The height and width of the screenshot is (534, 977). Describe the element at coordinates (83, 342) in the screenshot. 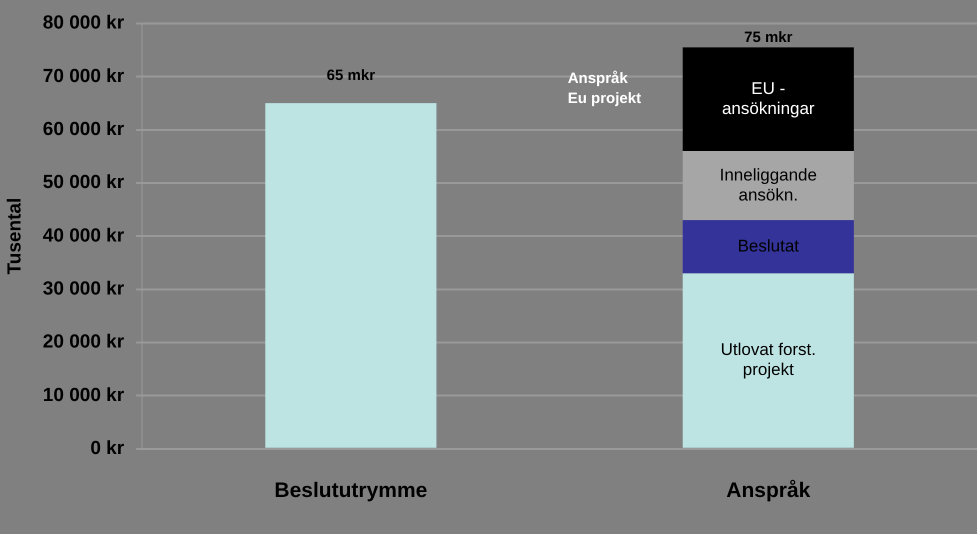

I see `y-tick-label: 20 000 kr` at that location.